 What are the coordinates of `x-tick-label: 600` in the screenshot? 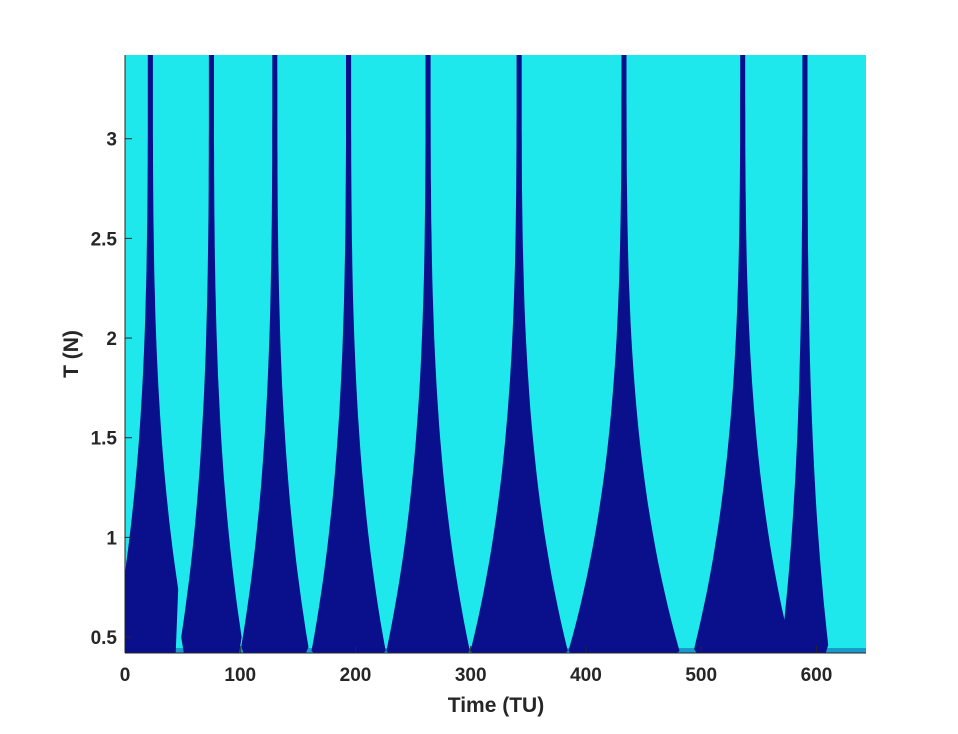 It's located at (817, 675).